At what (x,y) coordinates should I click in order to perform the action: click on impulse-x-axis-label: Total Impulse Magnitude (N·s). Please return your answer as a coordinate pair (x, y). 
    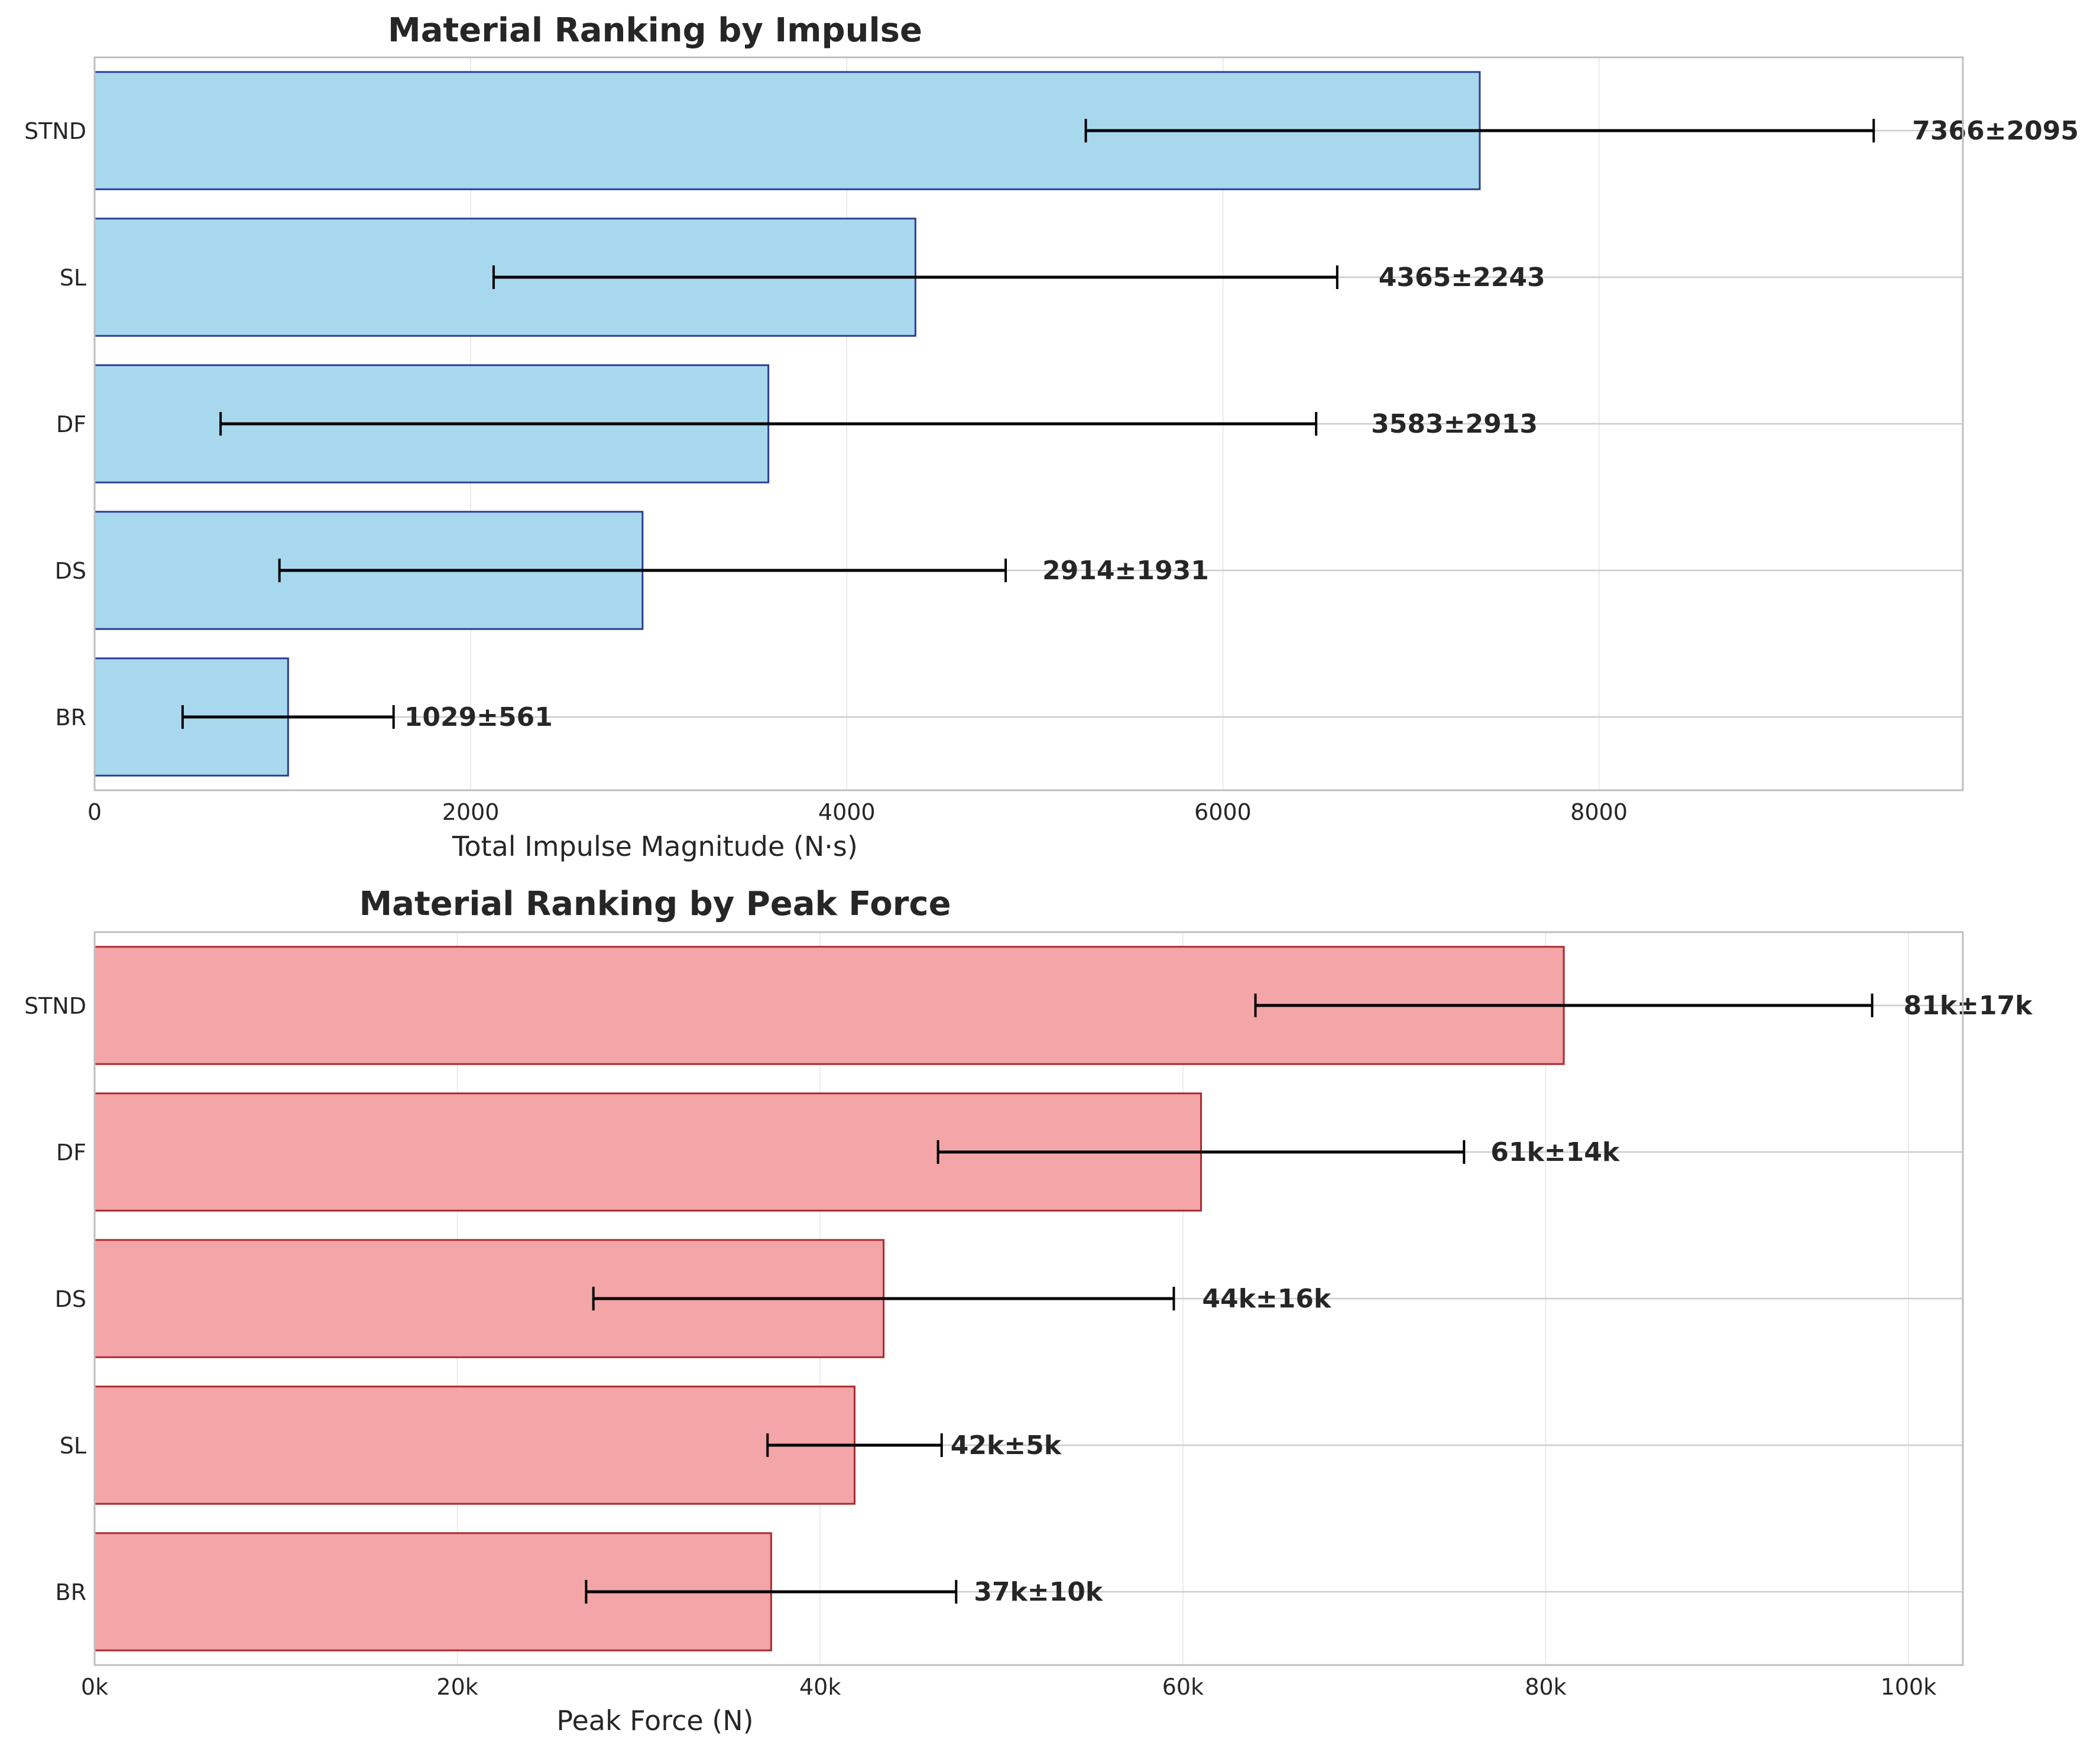
    Looking at the image, I should click on (655, 846).